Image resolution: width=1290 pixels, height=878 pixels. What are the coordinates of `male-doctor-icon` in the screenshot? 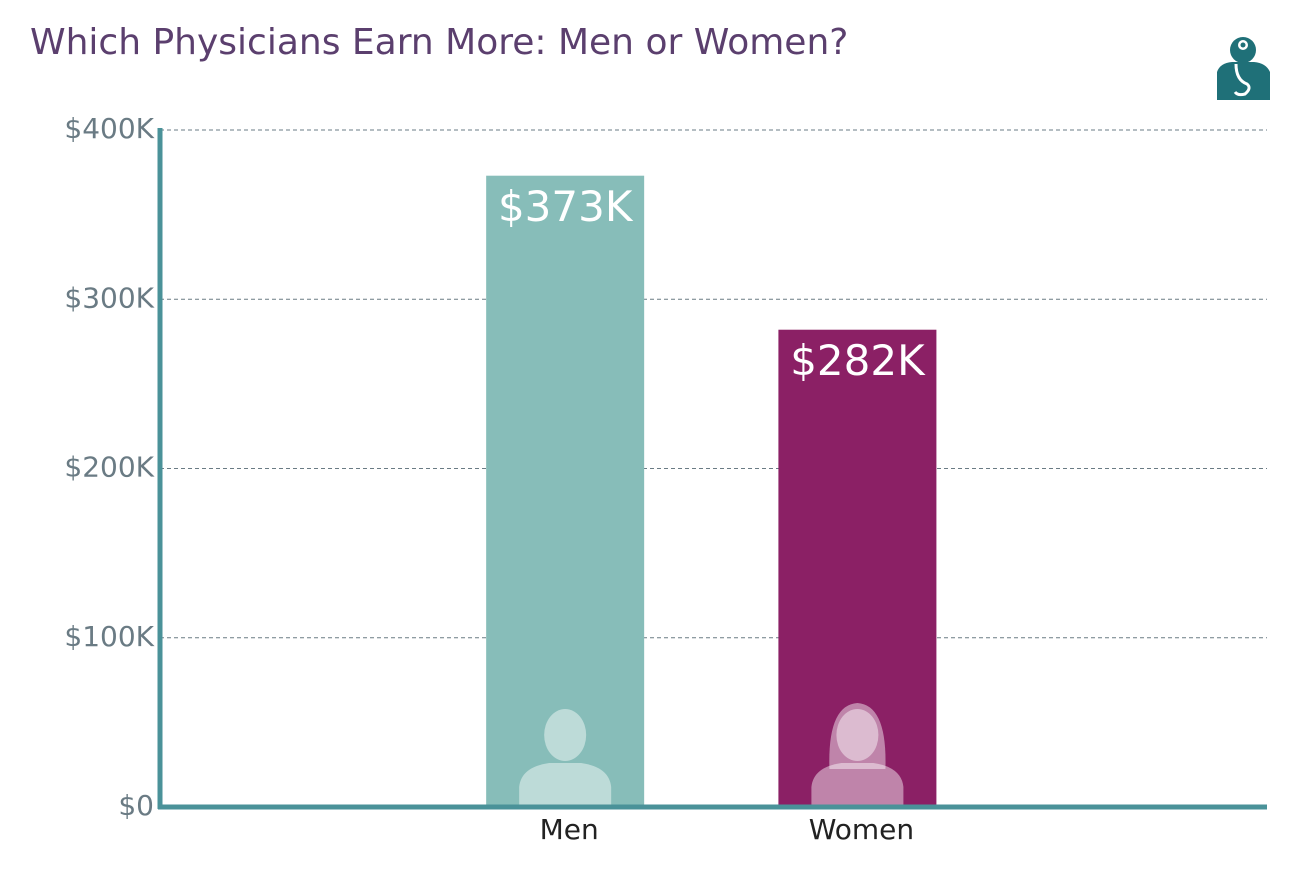 It's located at (565, 758).